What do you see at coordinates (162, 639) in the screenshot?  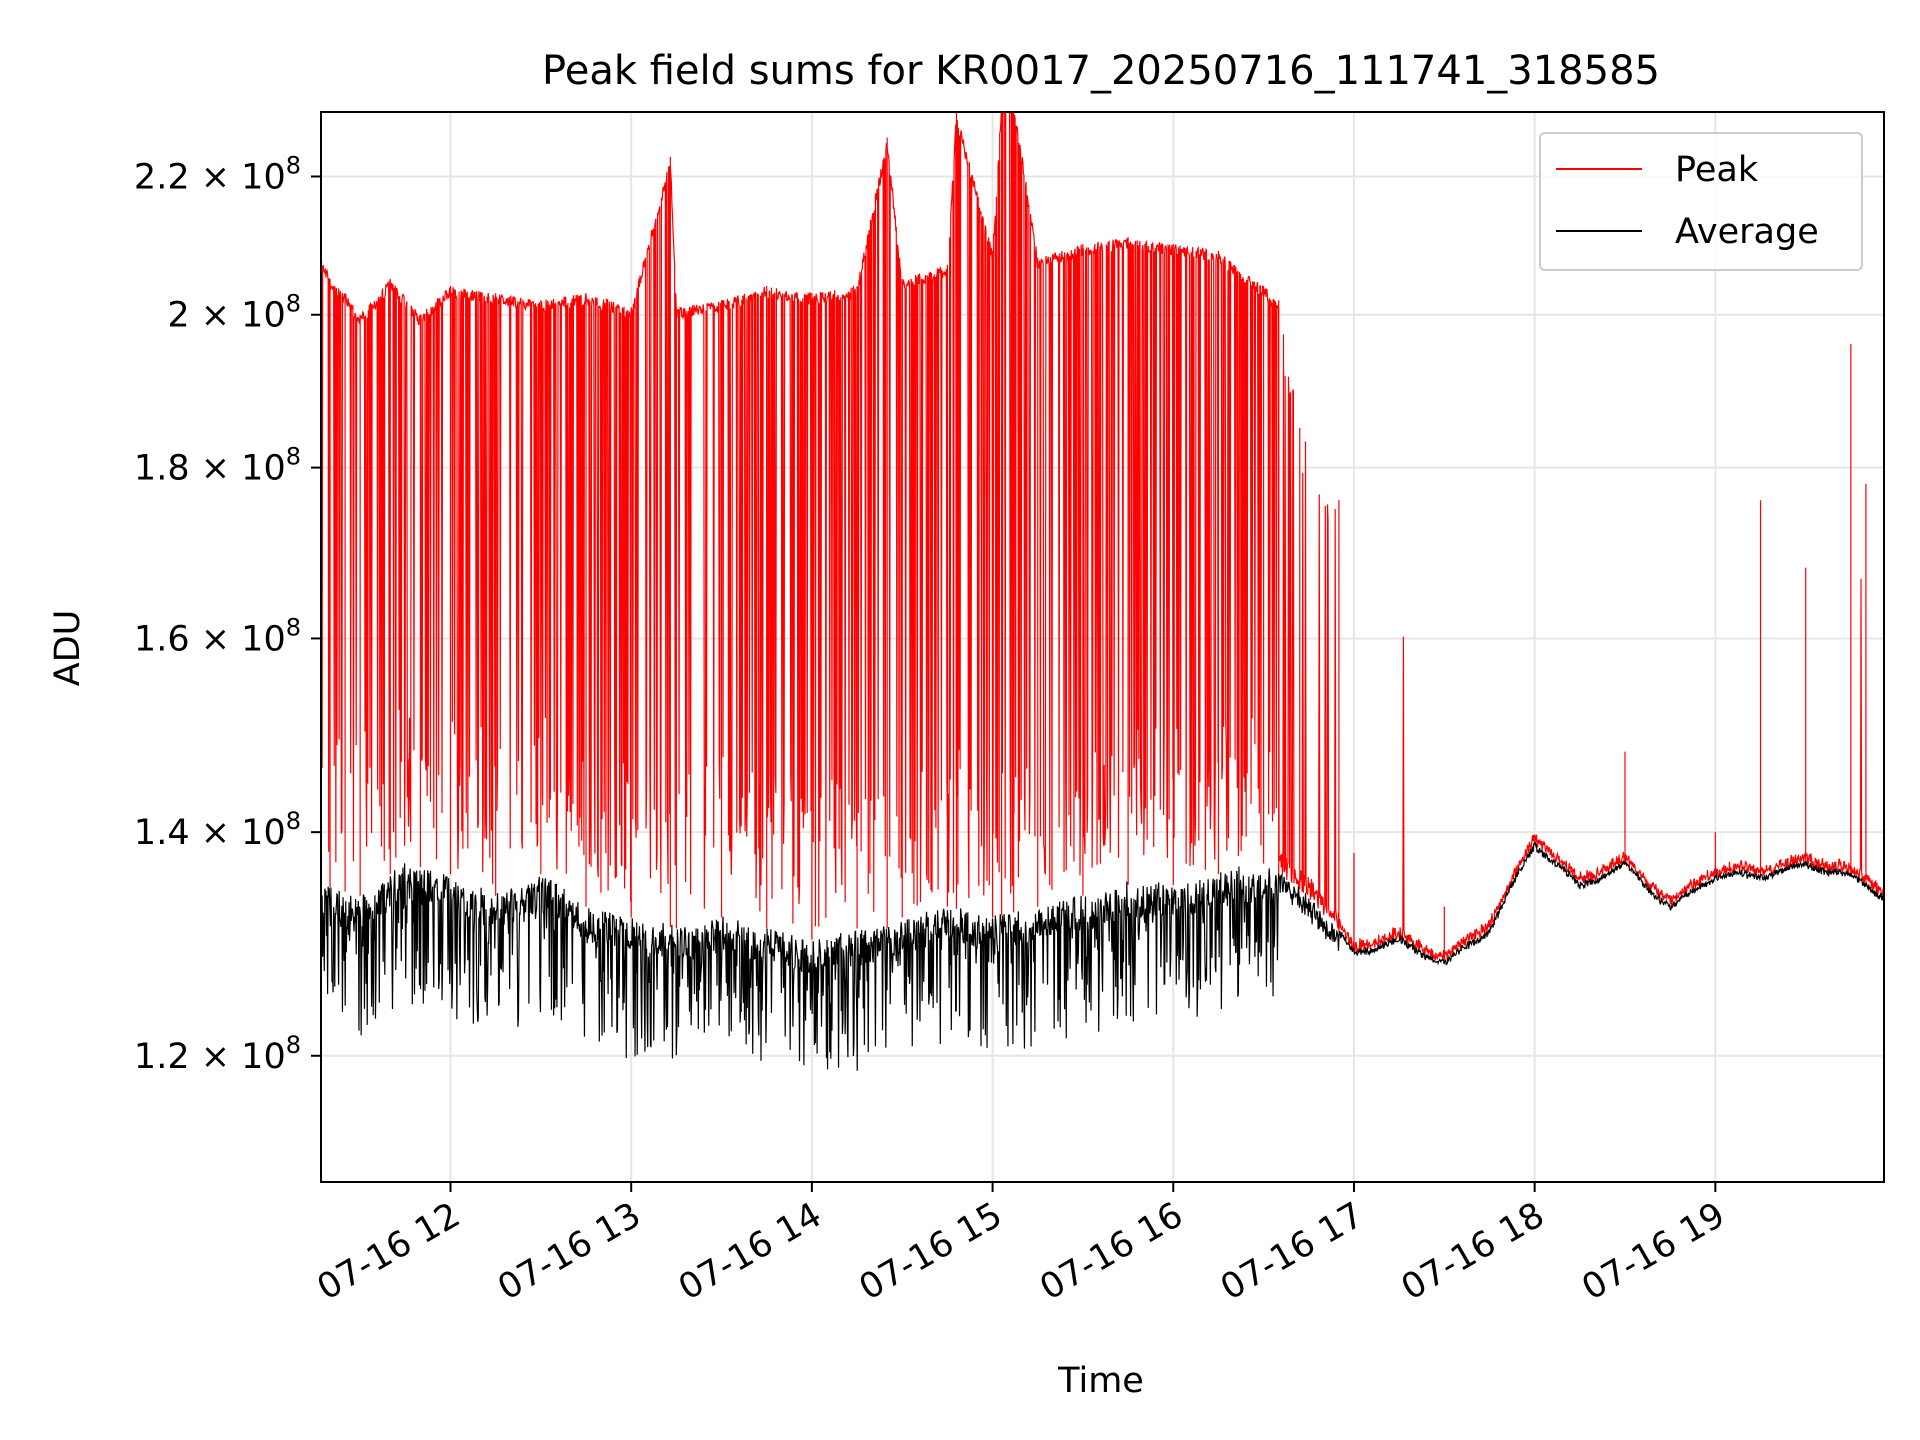 I see `y-tick-mantissa: 1.6` at bounding box center [162, 639].